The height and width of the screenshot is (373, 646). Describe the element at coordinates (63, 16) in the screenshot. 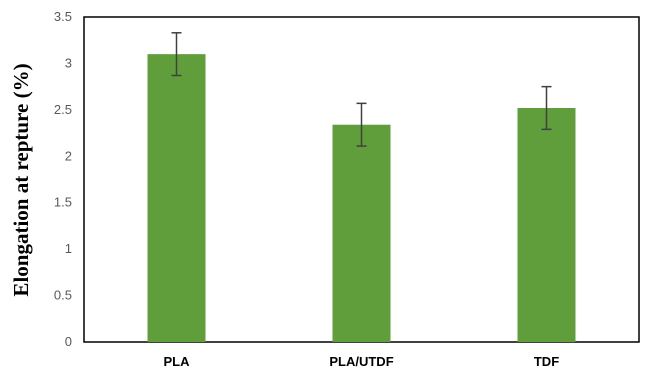

I see `y-tick-label: 3.5` at that location.